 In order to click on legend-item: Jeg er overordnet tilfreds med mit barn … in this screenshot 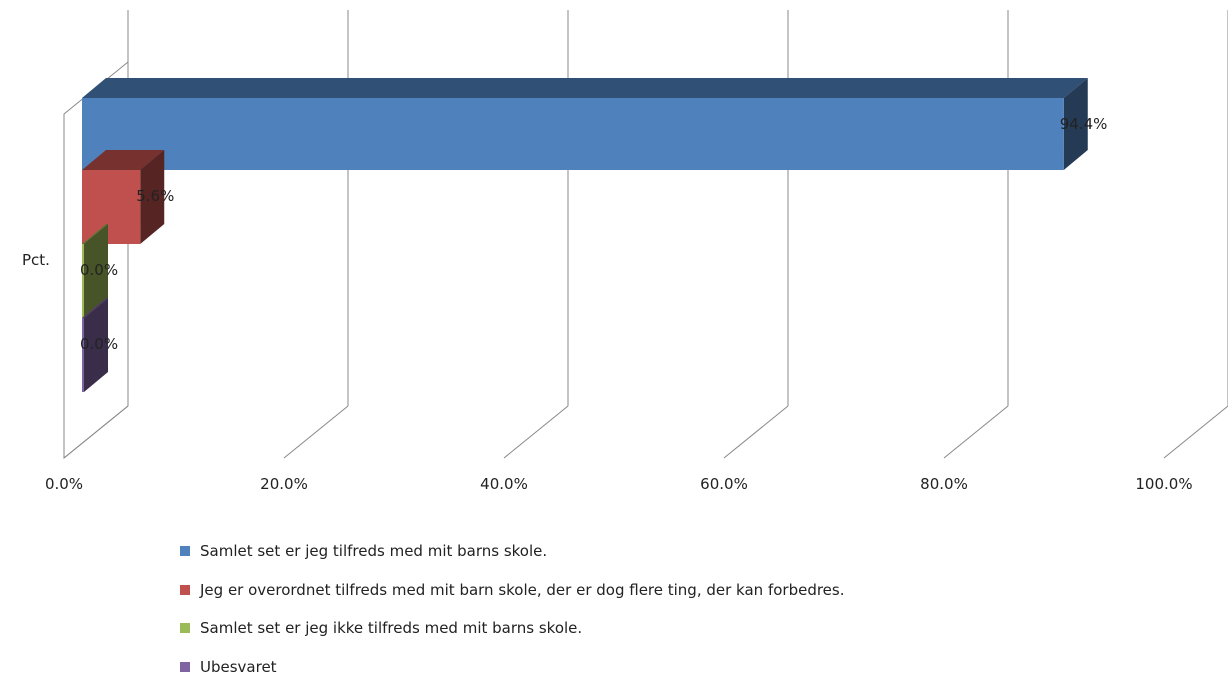, I will do `click(512, 590)`.